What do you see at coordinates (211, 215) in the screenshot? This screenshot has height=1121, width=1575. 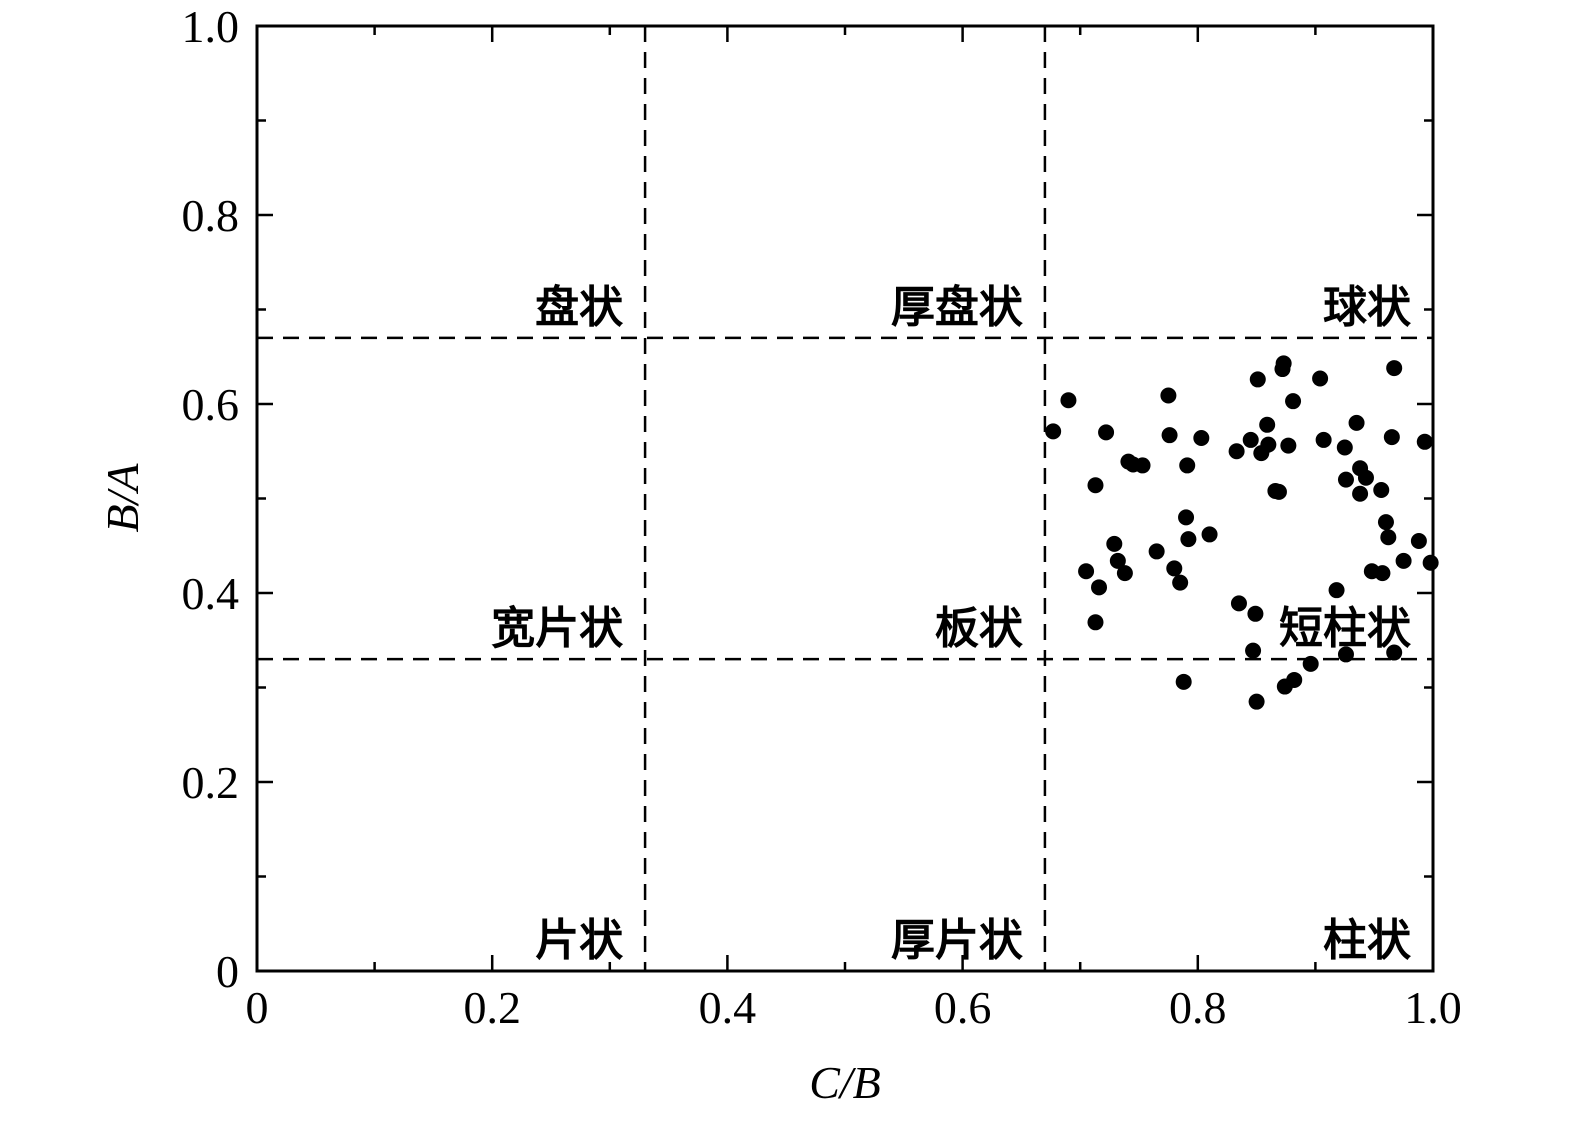 I see `y-tick-label: 0.8` at bounding box center [211, 215].